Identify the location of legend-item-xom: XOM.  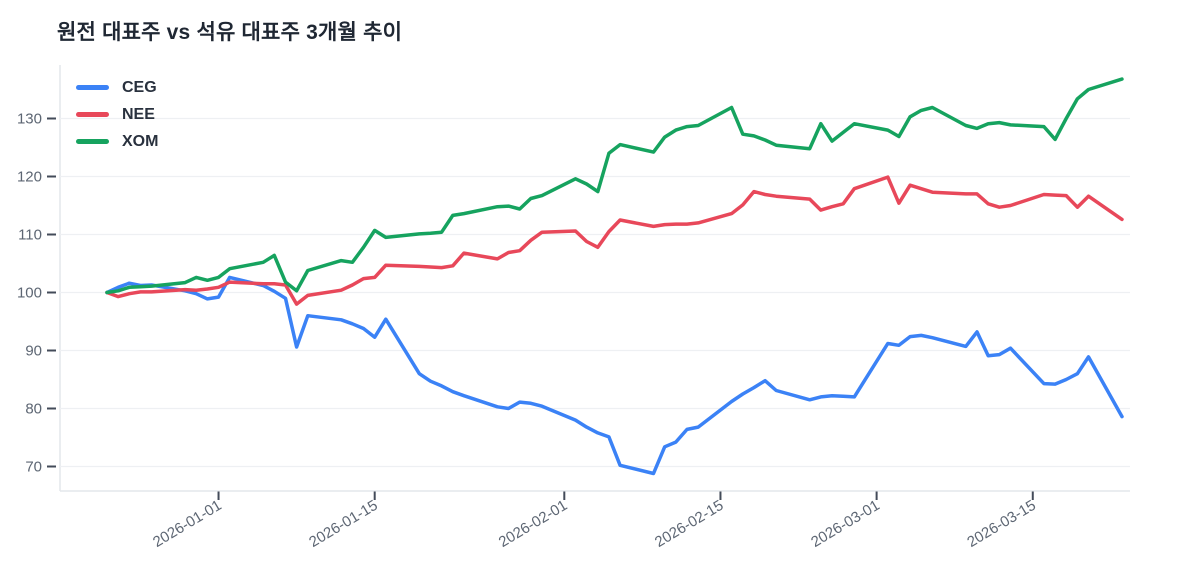
(117, 141).